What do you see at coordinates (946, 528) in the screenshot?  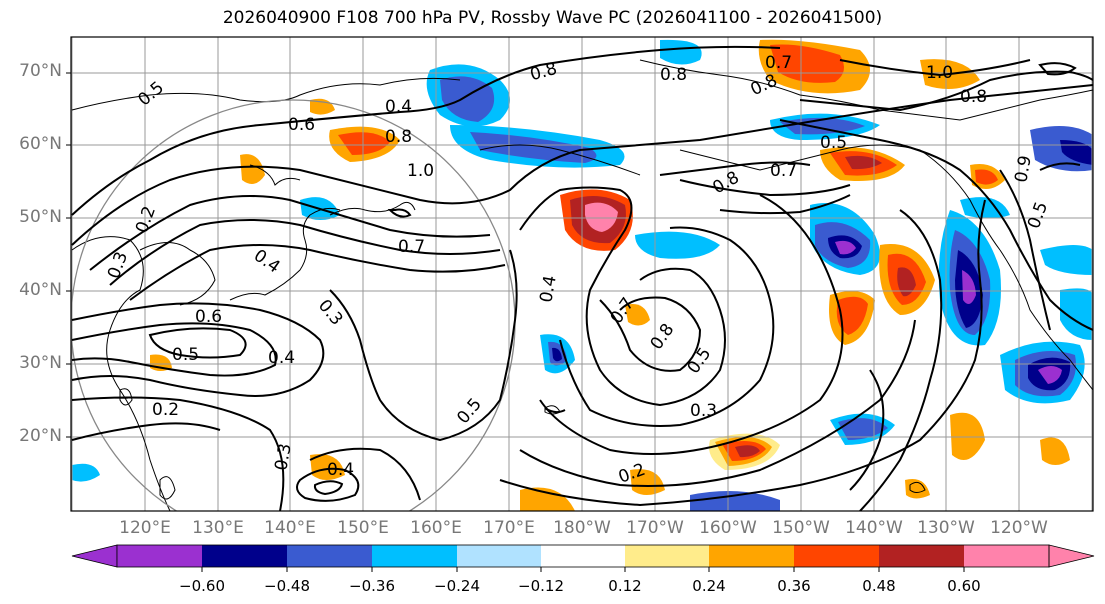 I see `longitude-label: 130°W` at bounding box center [946, 528].